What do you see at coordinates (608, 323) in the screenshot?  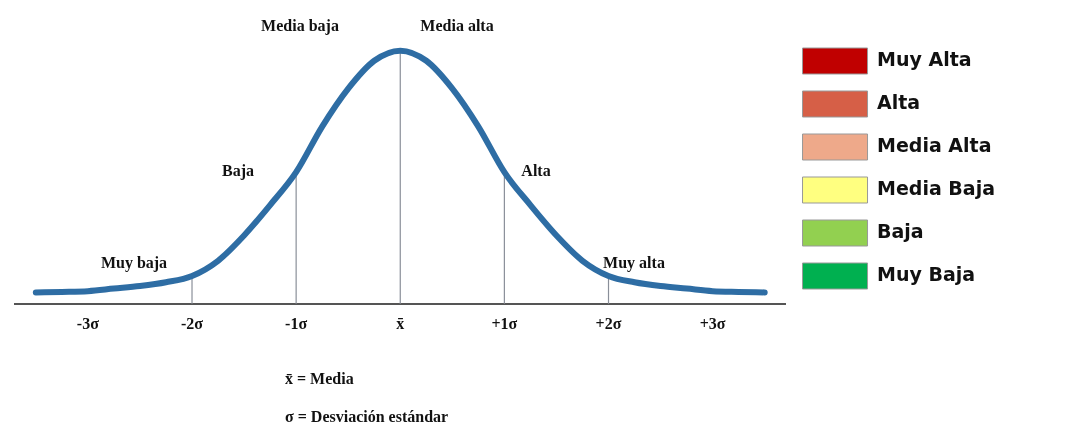 I see `x-tick-label: +2σ` at bounding box center [608, 323].